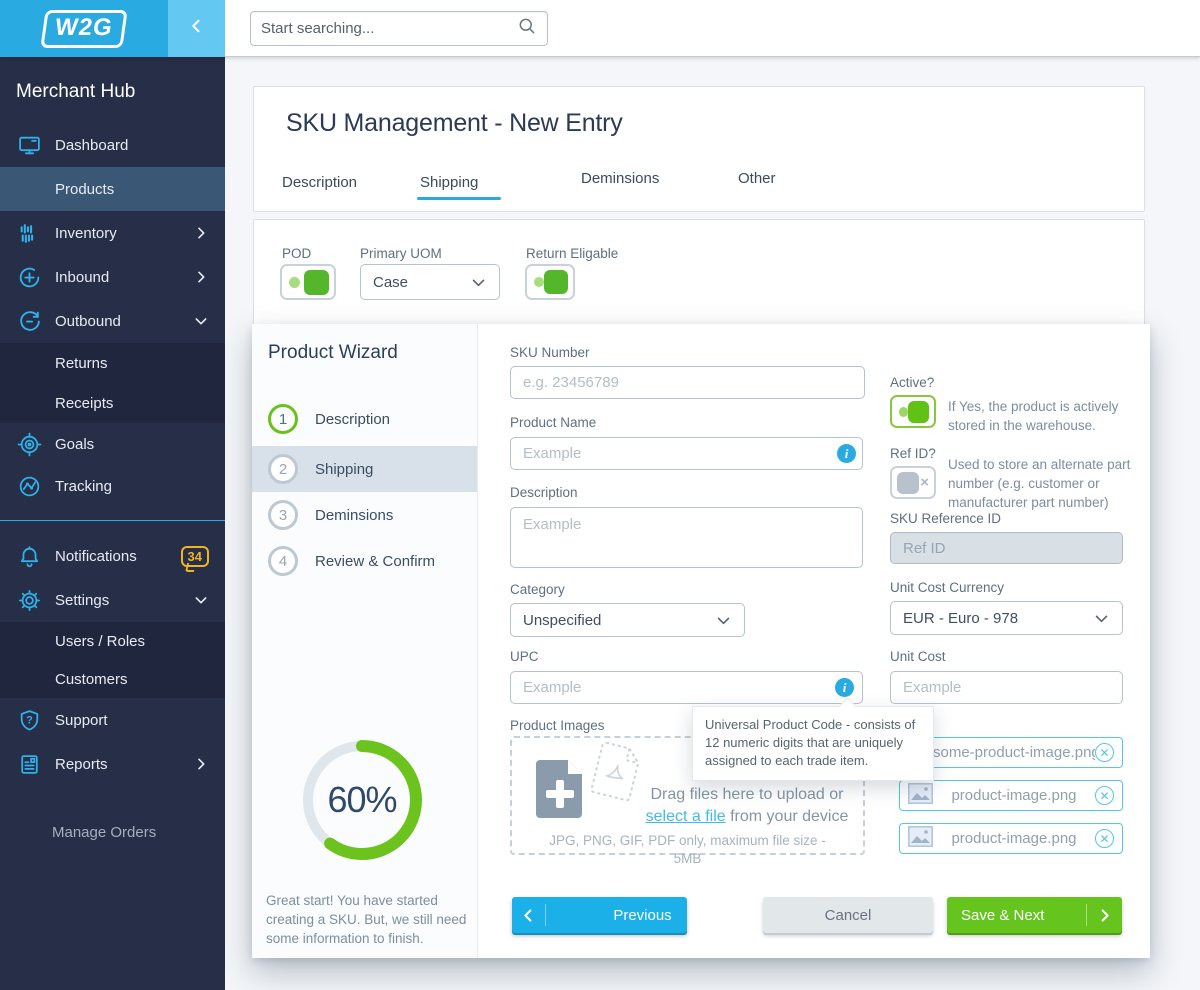 The height and width of the screenshot is (990, 1200). What do you see at coordinates (112, 444) in the screenshot?
I see `sidebar-item-goals: Goals` at bounding box center [112, 444].